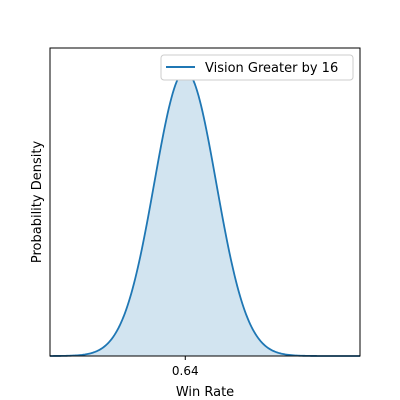 The height and width of the screenshot is (400, 400). I want to click on y-axis-label: Probability Density, so click(37, 202).